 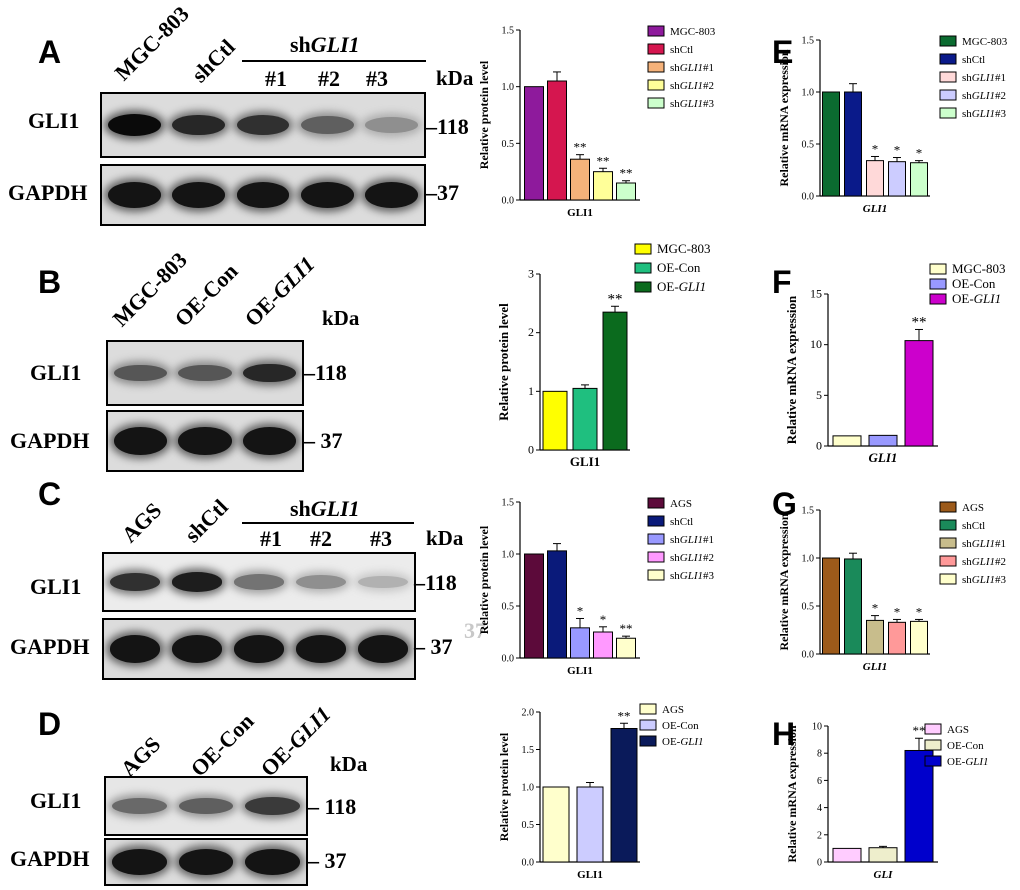 I want to click on marker-118: – 118, so click(x=332, y=806).